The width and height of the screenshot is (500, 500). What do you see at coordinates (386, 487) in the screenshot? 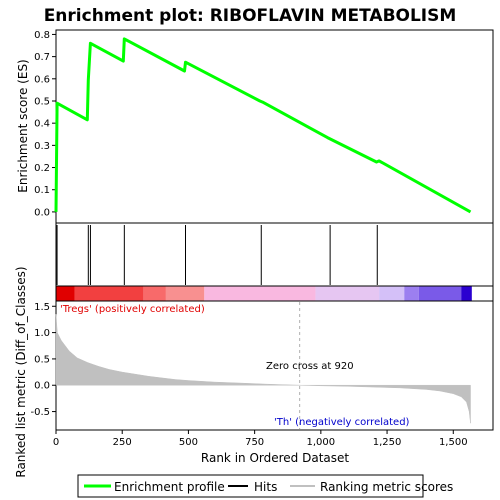
I see `legend-metric-label: Ranking metric scores` at bounding box center [386, 487].